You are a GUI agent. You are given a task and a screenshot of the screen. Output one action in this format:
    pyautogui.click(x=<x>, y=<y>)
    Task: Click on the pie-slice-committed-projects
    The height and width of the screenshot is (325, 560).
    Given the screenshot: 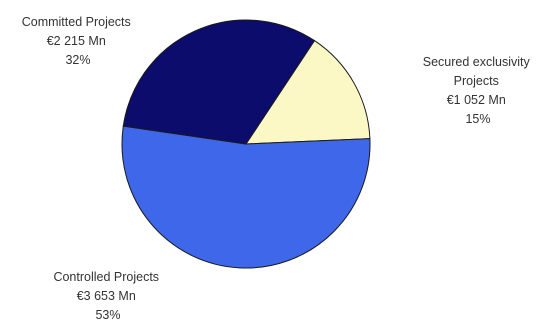 What is the action you would take?
    pyautogui.click(x=219, y=82)
    